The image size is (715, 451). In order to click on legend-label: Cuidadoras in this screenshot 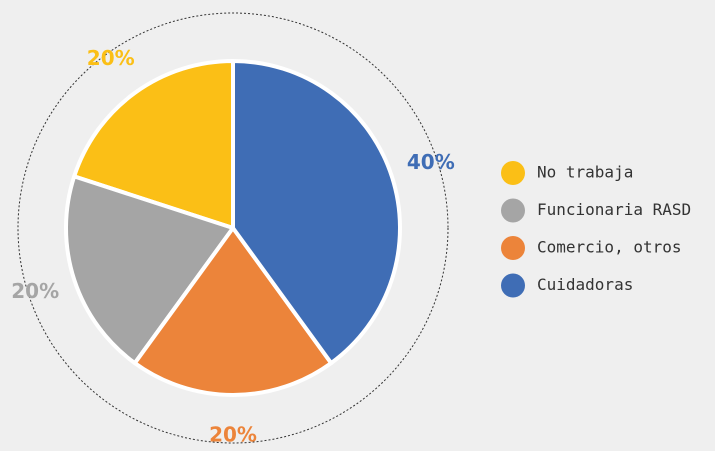, I will do `click(585, 284)`.